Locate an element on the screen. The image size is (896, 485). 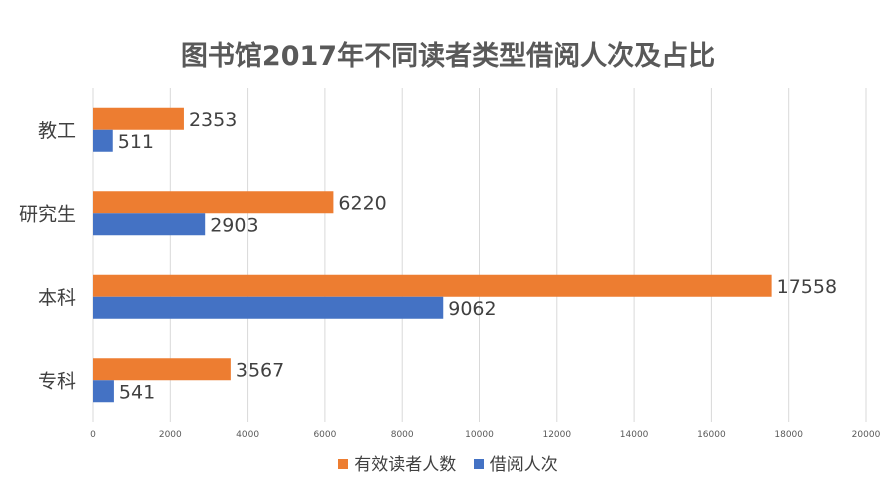
legend: 有效读者人数 借阅人次 is located at coordinates (448, 462).